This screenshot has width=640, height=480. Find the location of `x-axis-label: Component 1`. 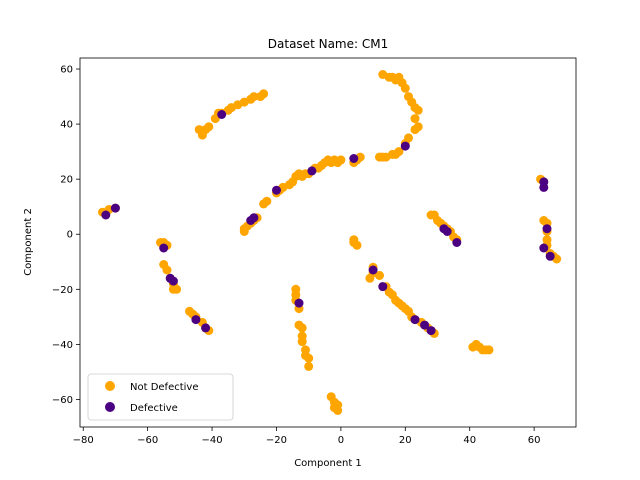

x-axis-label: Component 1 is located at coordinates (328, 463).